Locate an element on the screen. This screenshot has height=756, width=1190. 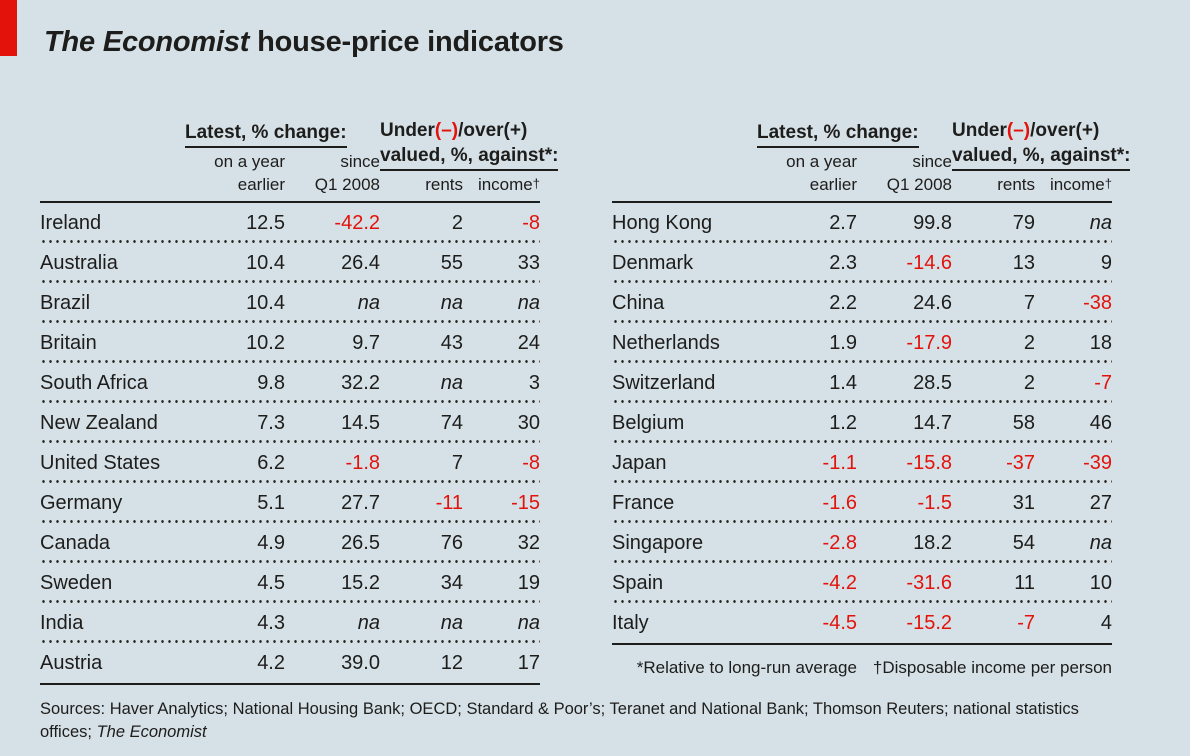
country-label: Denmark is located at coordinates (653, 262).